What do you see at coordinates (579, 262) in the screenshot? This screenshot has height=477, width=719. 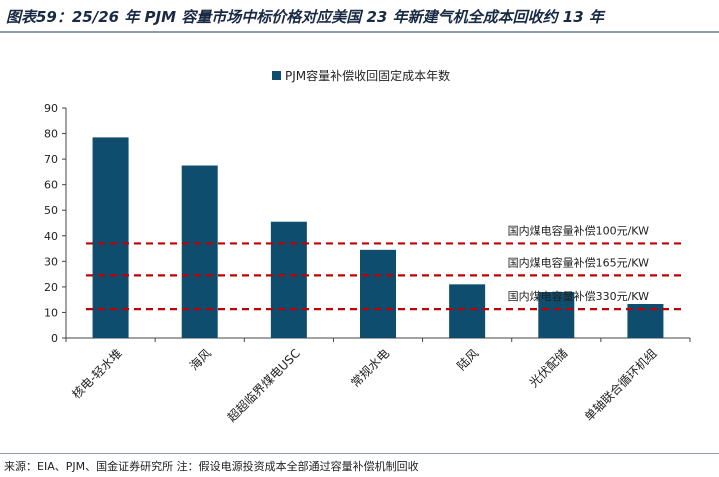 I see `reference-line-label: 国内煤电容量补偿165元/KW` at bounding box center [579, 262].